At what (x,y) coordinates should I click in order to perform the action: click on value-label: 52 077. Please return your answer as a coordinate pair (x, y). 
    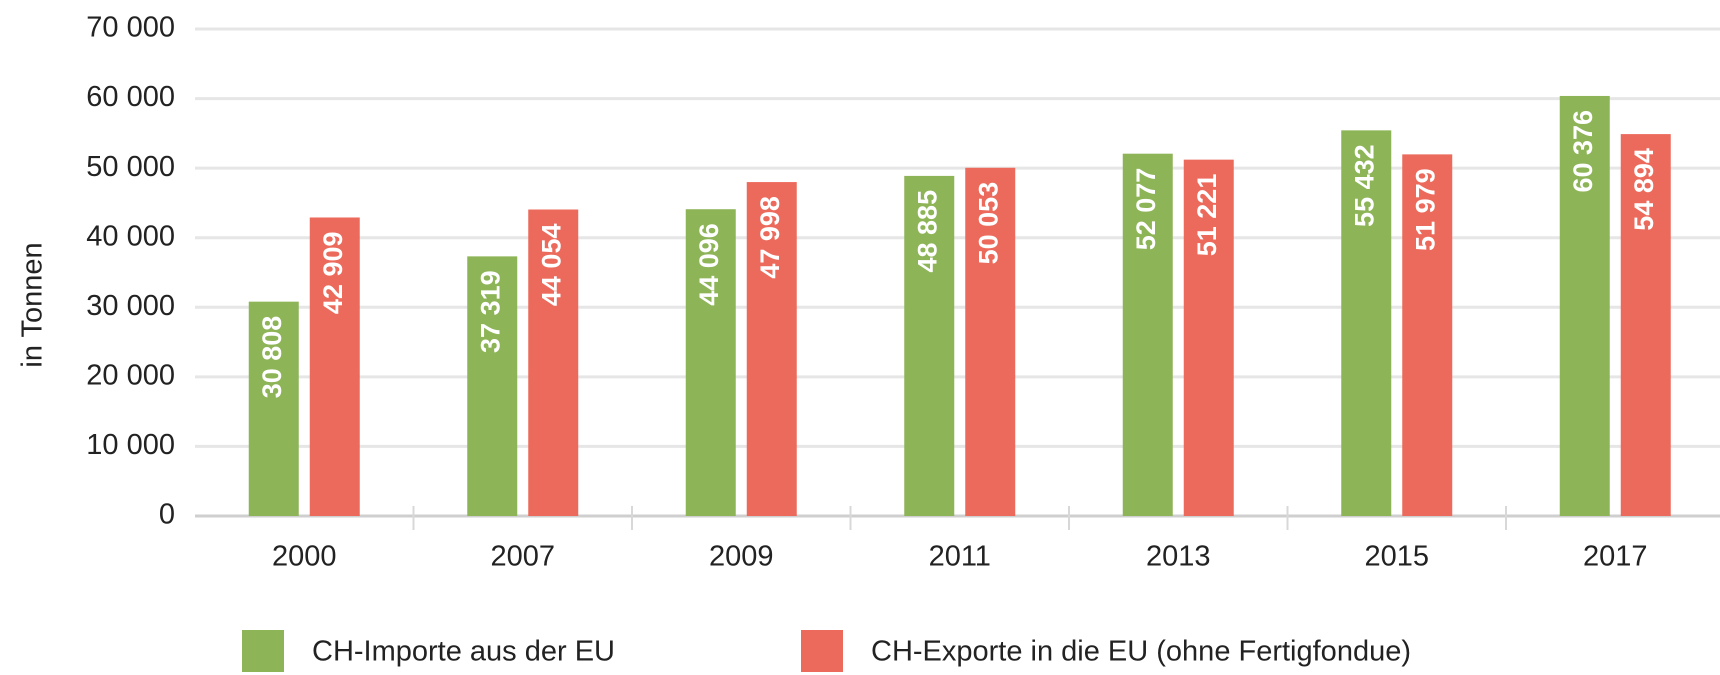
    Looking at the image, I should click on (1146, 209).